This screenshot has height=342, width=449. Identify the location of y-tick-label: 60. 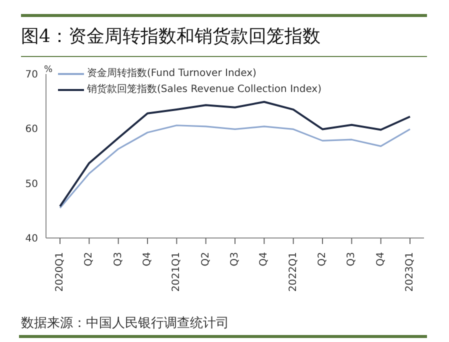
(31, 130).